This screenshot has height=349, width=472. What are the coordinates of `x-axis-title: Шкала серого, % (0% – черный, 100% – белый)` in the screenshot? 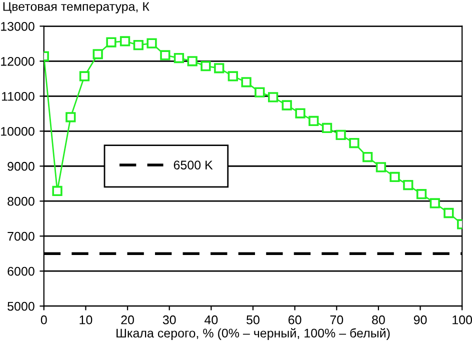 It's located at (253, 334).